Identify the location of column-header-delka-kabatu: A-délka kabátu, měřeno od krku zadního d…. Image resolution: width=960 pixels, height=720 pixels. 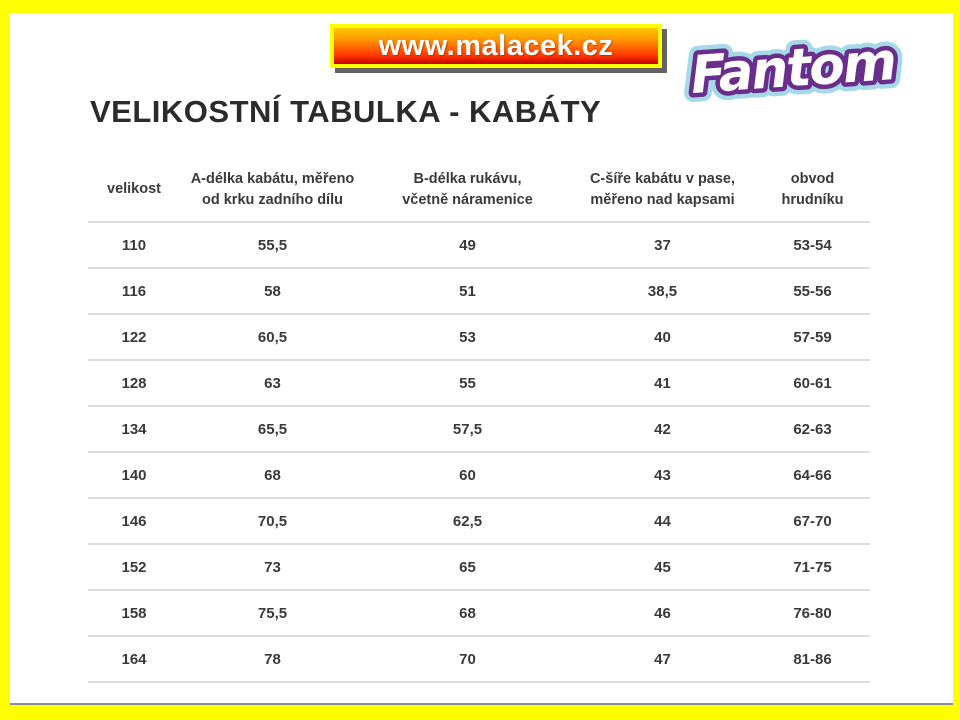
(272, 190).